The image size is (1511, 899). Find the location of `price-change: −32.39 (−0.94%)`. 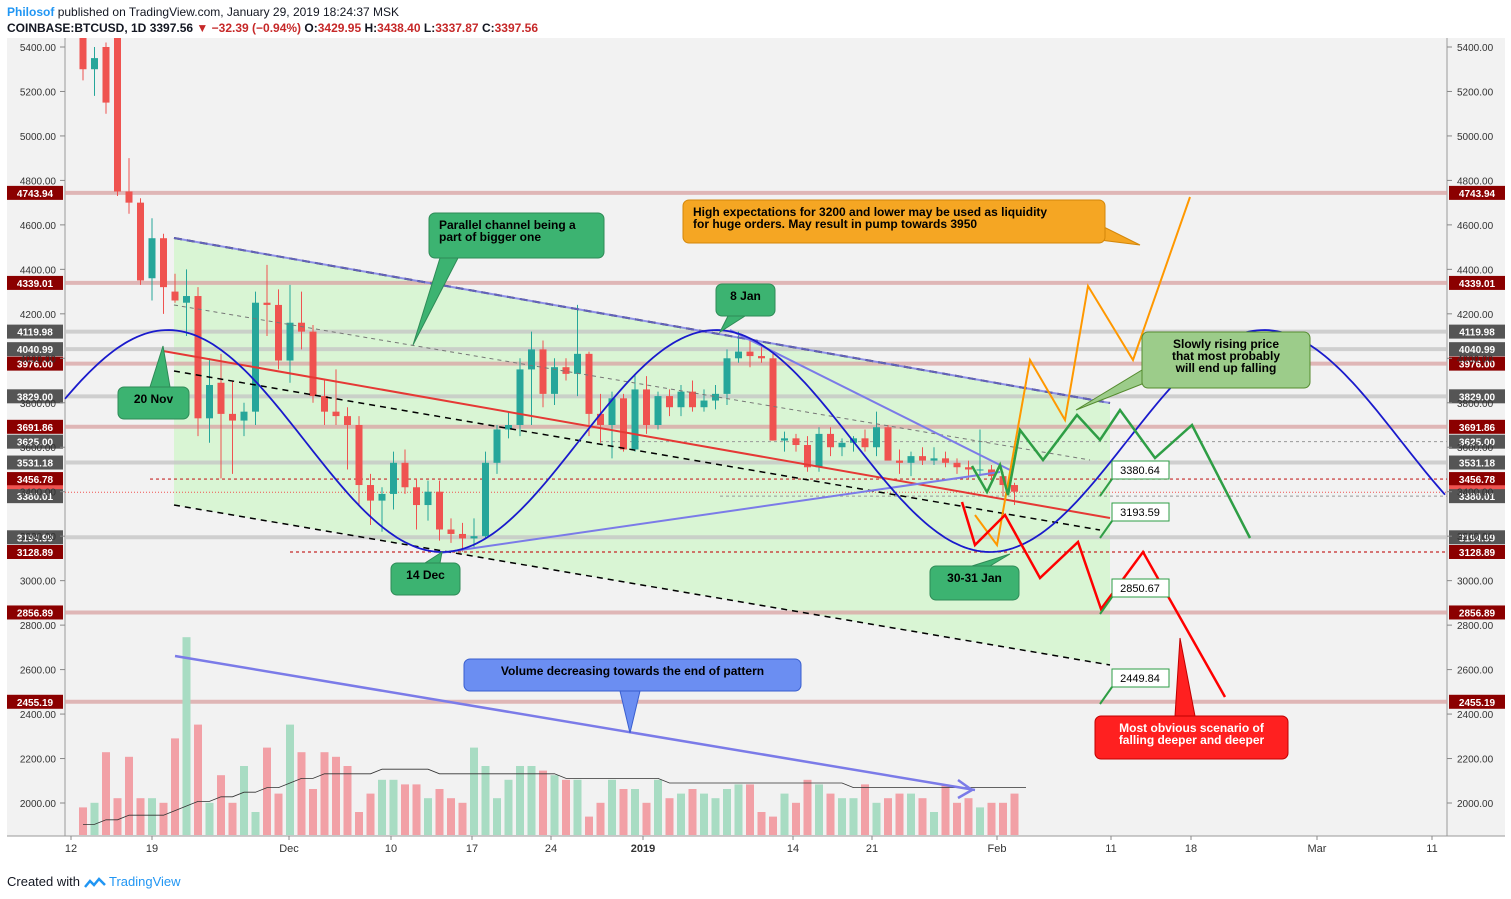

price-change: −32.39 (−0.94%) is located at coordinates (256, 28).